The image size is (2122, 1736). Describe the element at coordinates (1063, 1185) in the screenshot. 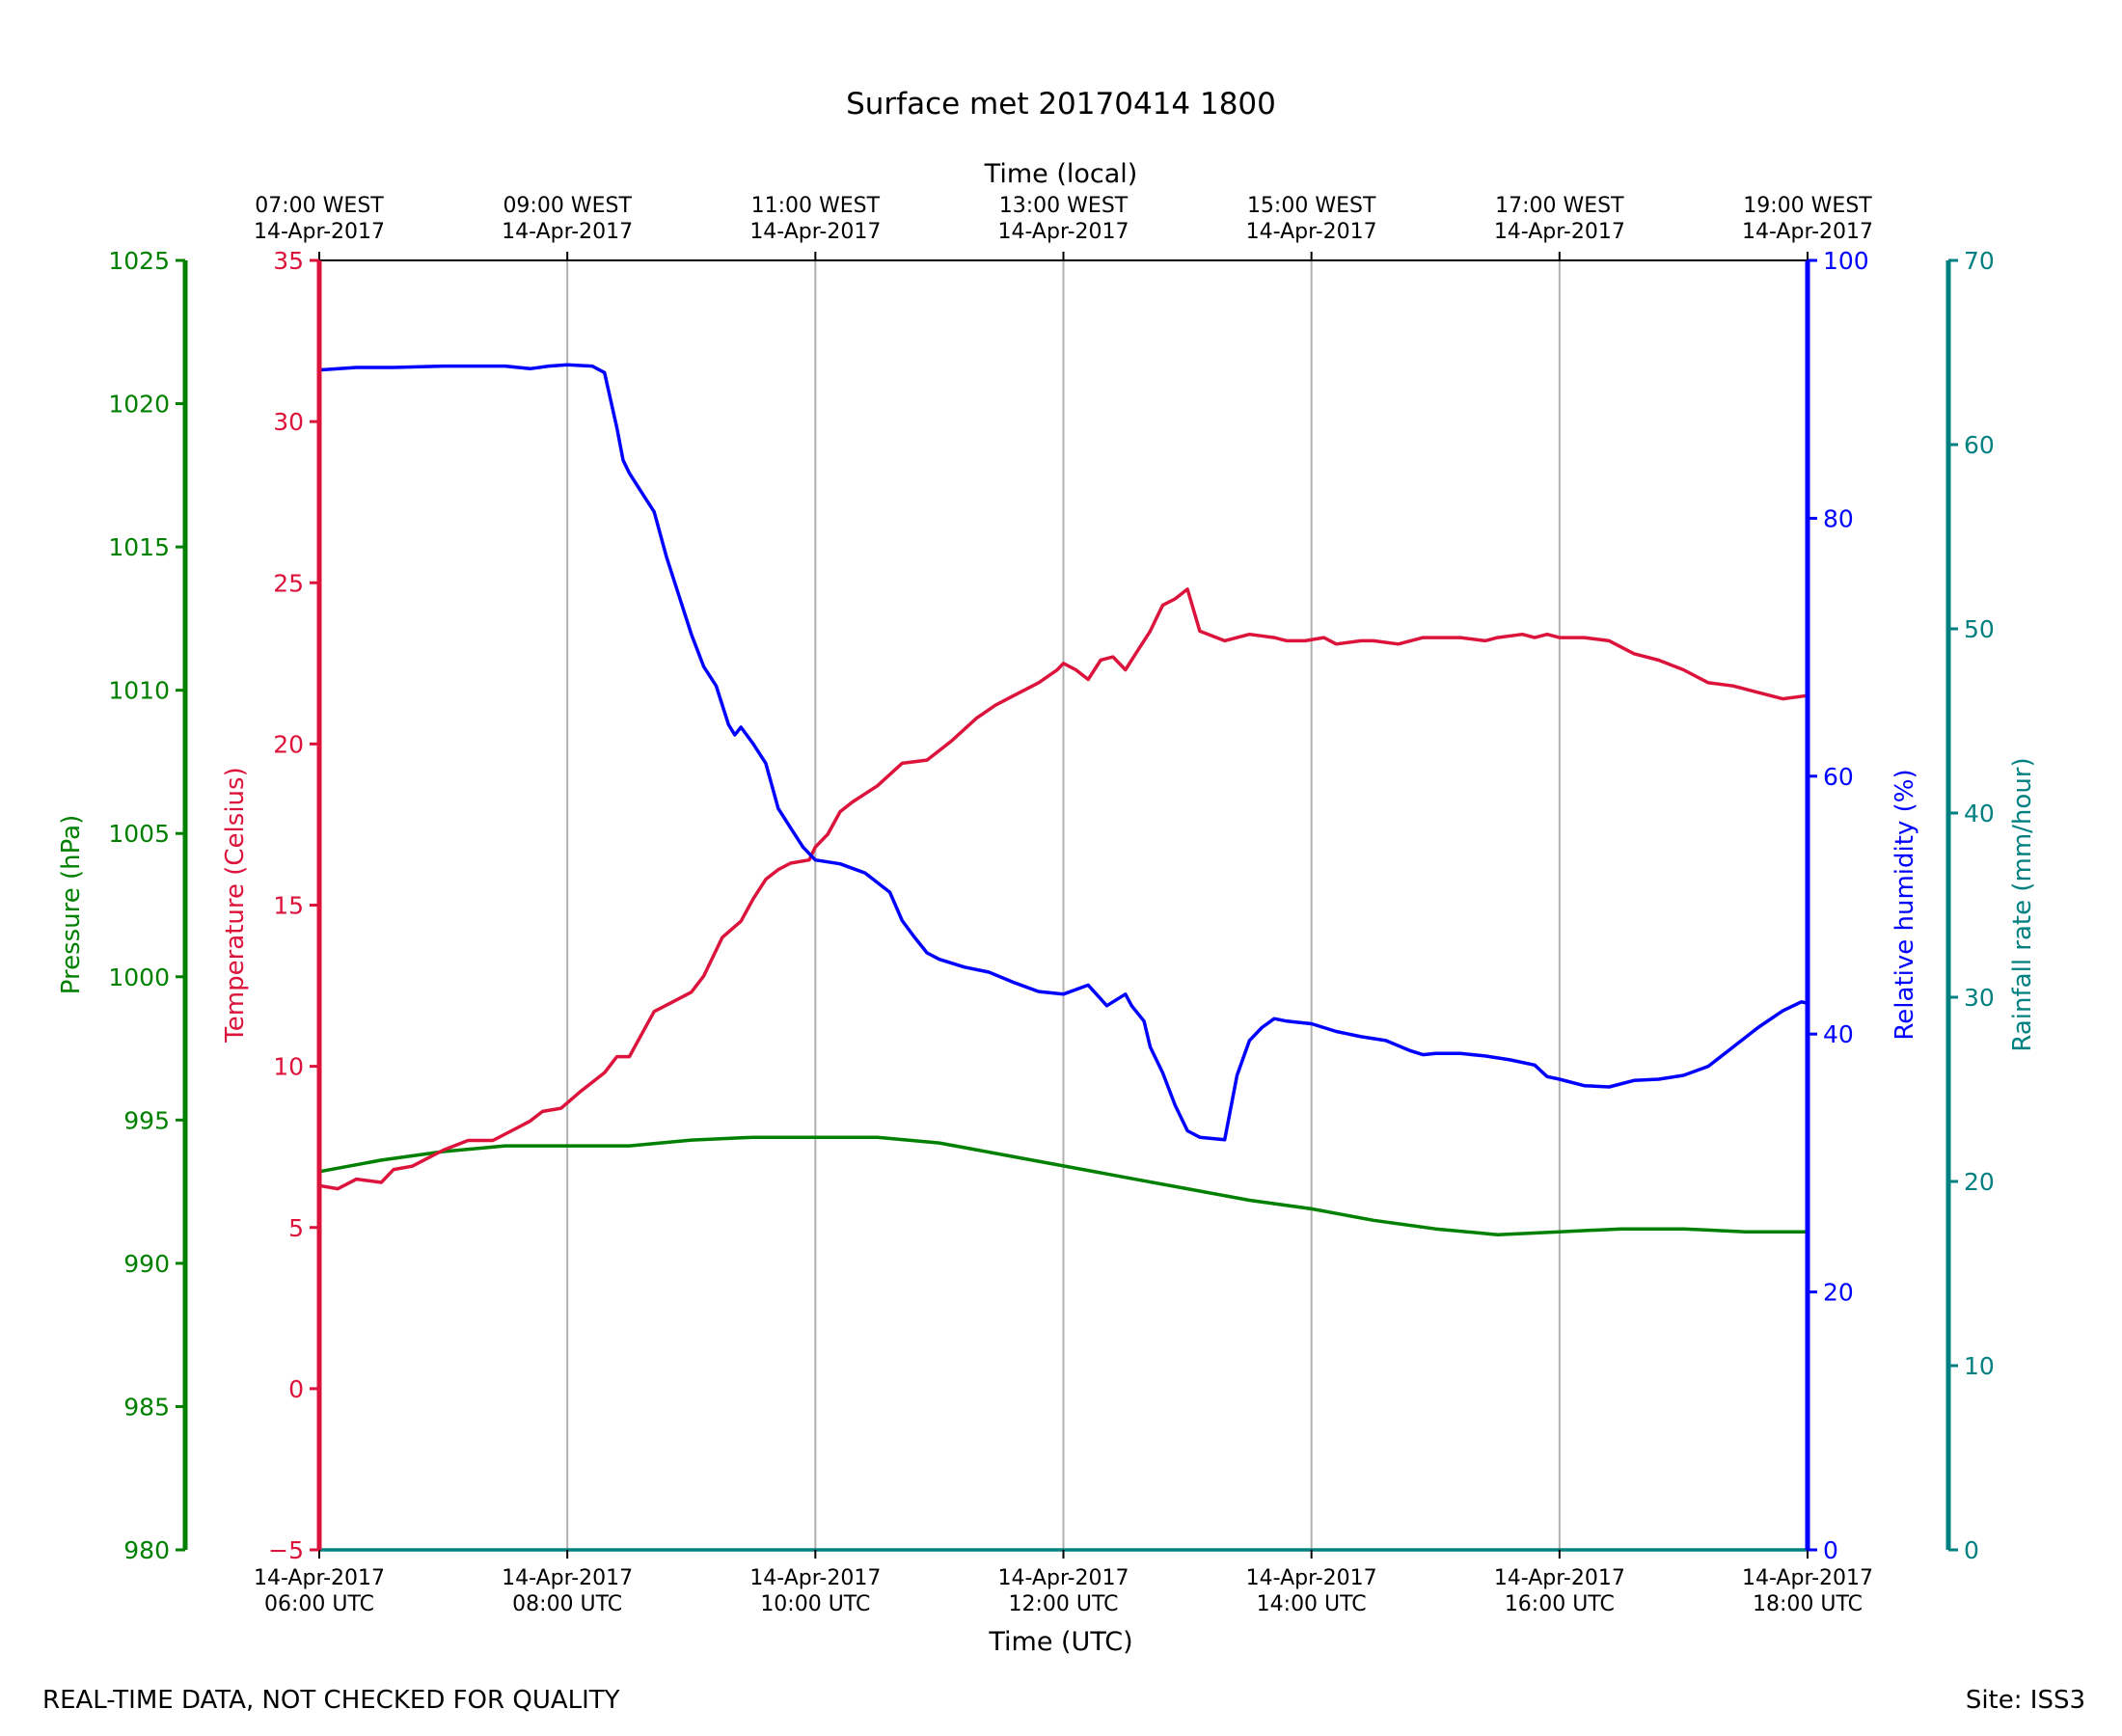

I see `pressure-line` at that location.